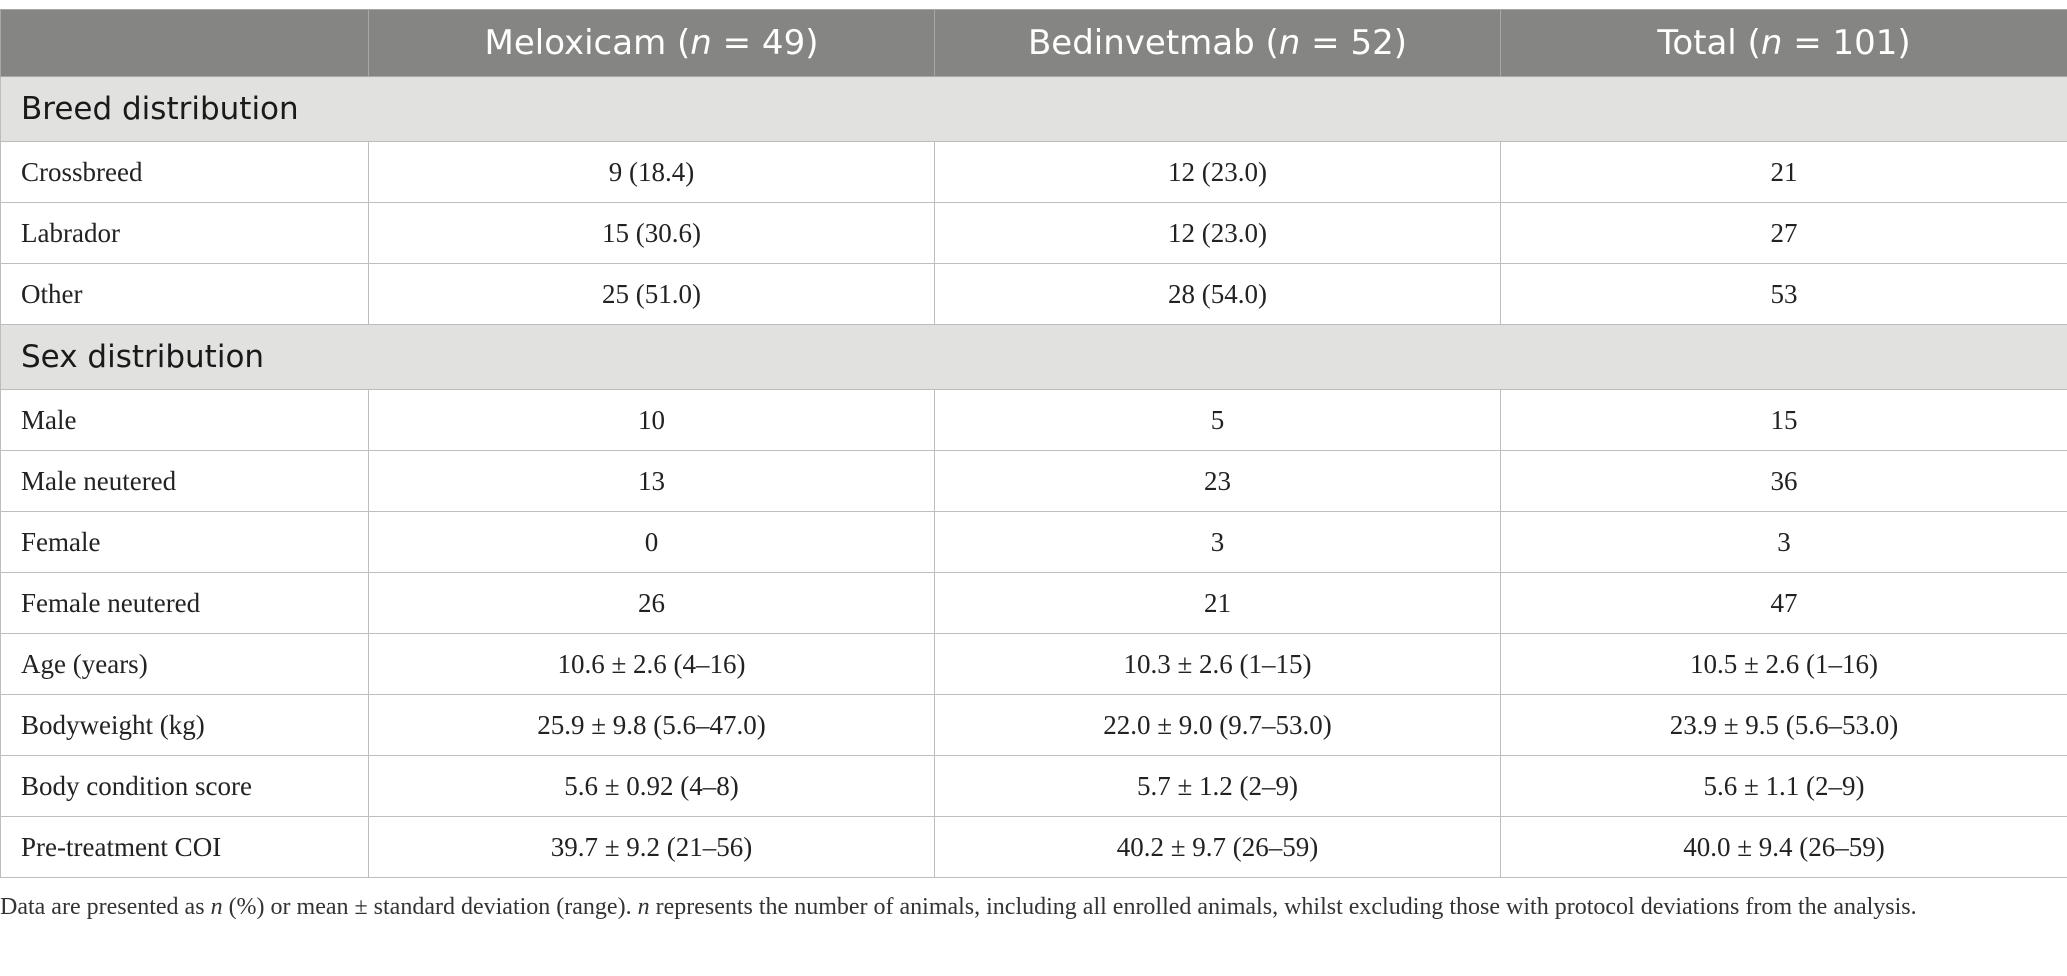 This screenshot has width=2067, height=976. Describe the element at coordinates (1217, 847) in the screenshot. I see `cell-bedinvetmab: 40.2 ± 9.7 (26–59)` at that location.